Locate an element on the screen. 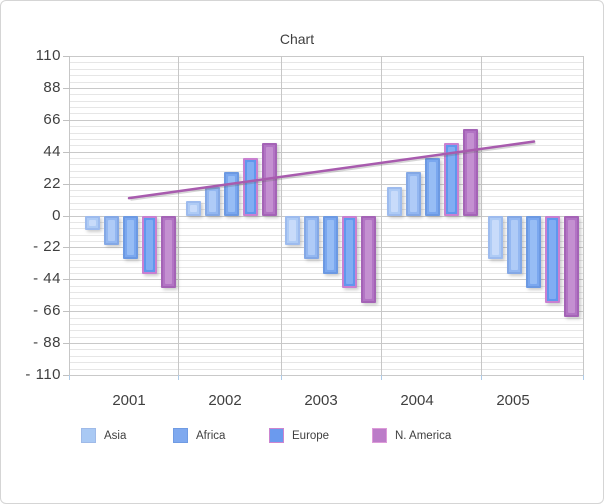 The width and height of the screenshot is (604, 504). bar-europe-2001 is located at coordinates (149, 244).